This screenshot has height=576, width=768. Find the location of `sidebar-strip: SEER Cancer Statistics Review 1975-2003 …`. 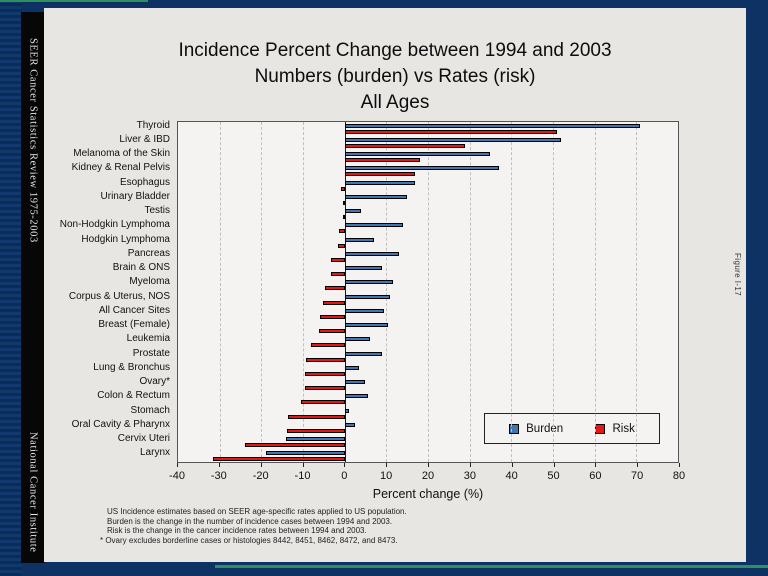

sidebar-strip: SEER Cancer Statistics Review 1975-2003 … is located at coordinates (33, 287).